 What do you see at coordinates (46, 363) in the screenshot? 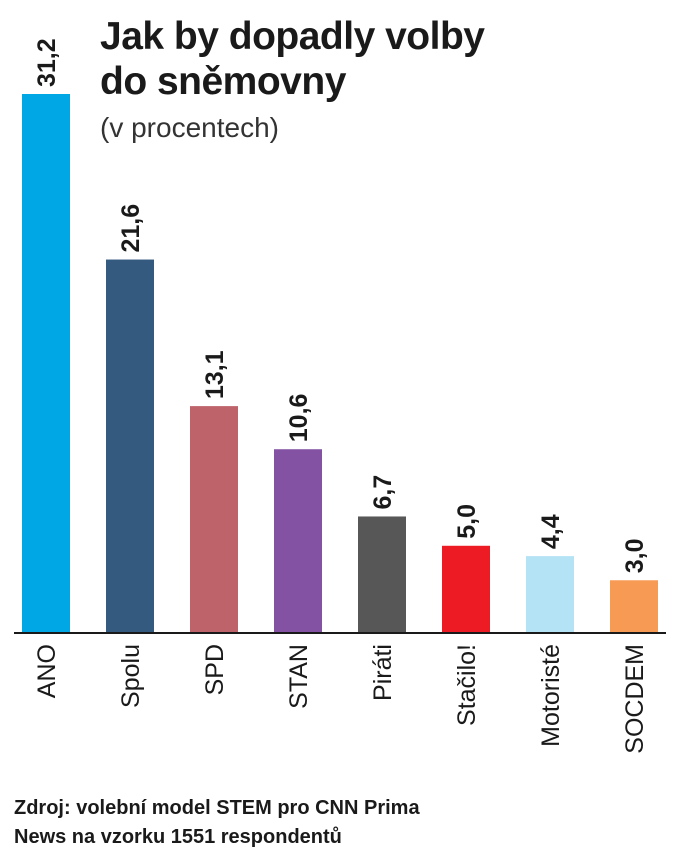
I see `bar-ano` at bounding box center [46, 363].